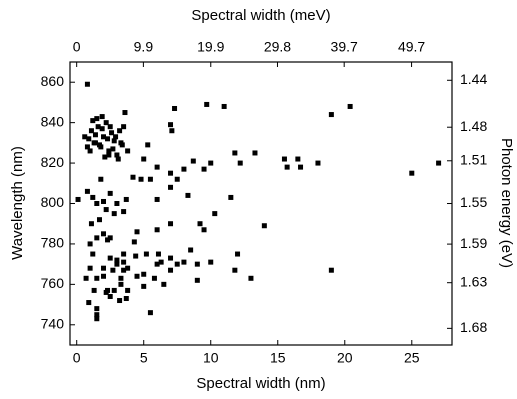  Describe the element at coordinates (210, 47) in the screenshot. I see `x2-tick-label: 19.9` at that location.